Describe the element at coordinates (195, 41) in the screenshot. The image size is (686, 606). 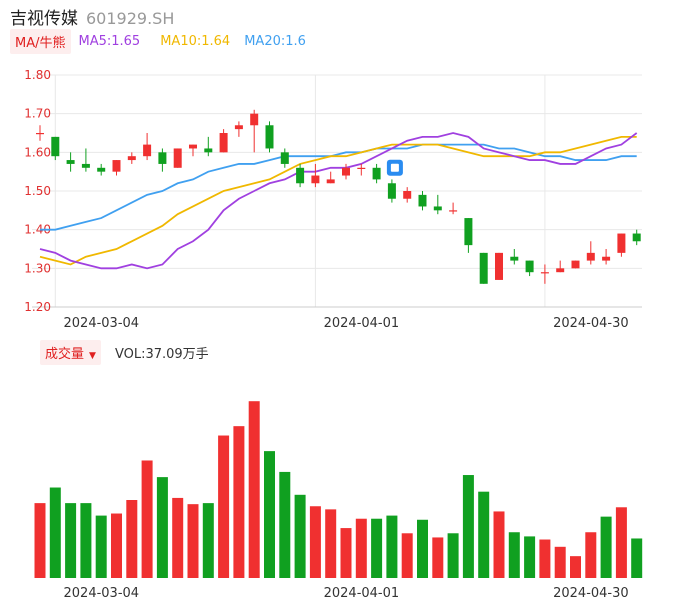
I see `ma10-label: MA10:1.64` at that location.